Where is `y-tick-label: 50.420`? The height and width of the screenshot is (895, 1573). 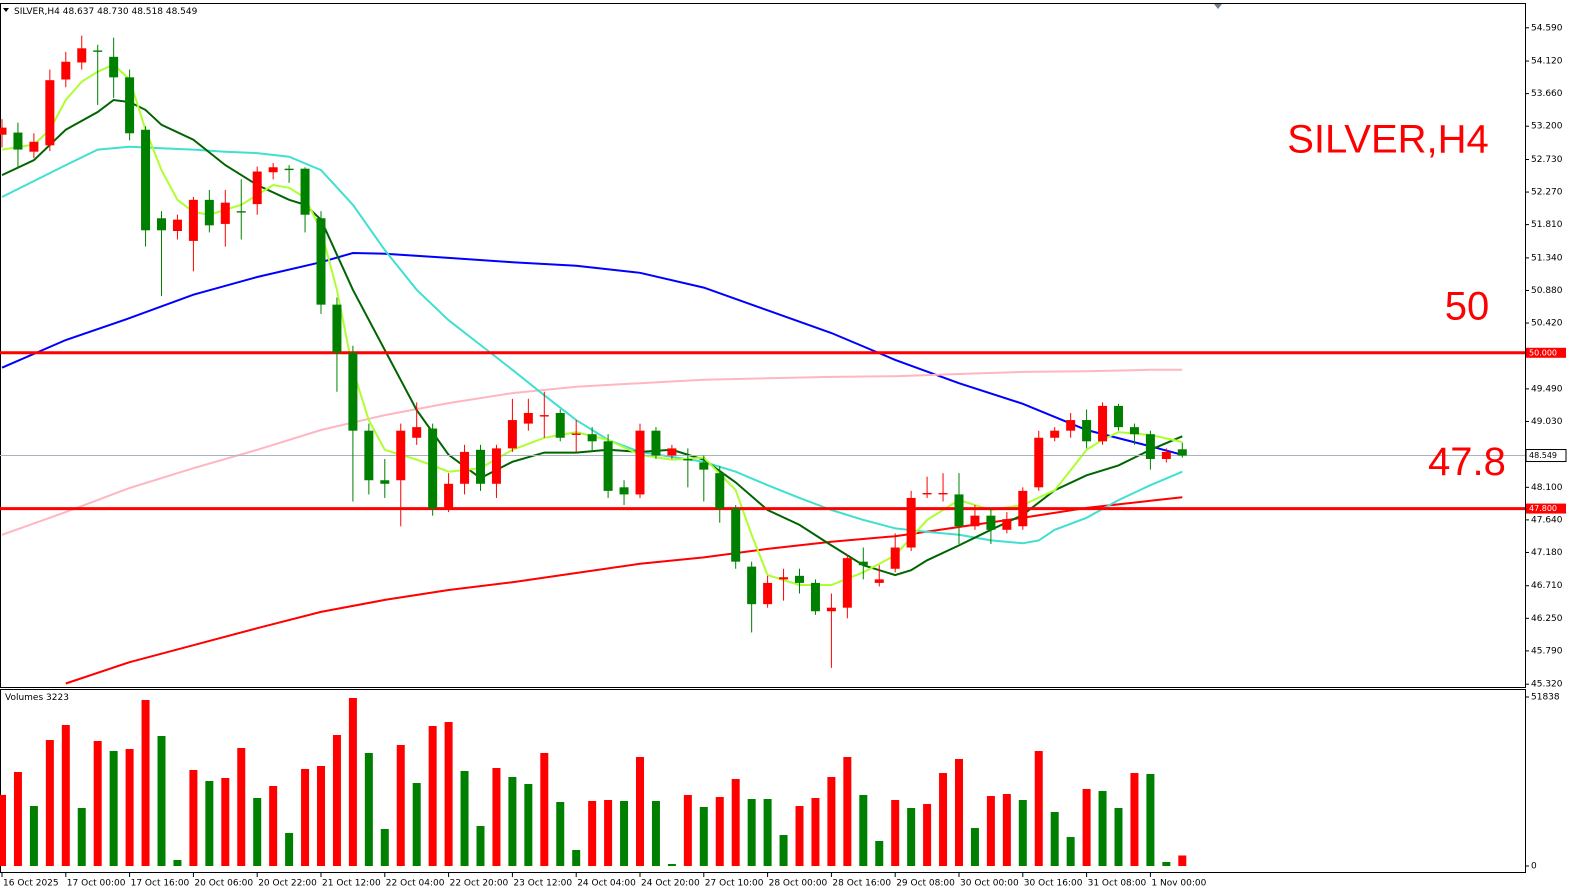
y-tick-label: 50.420 is located at coordinates (1547, 324).